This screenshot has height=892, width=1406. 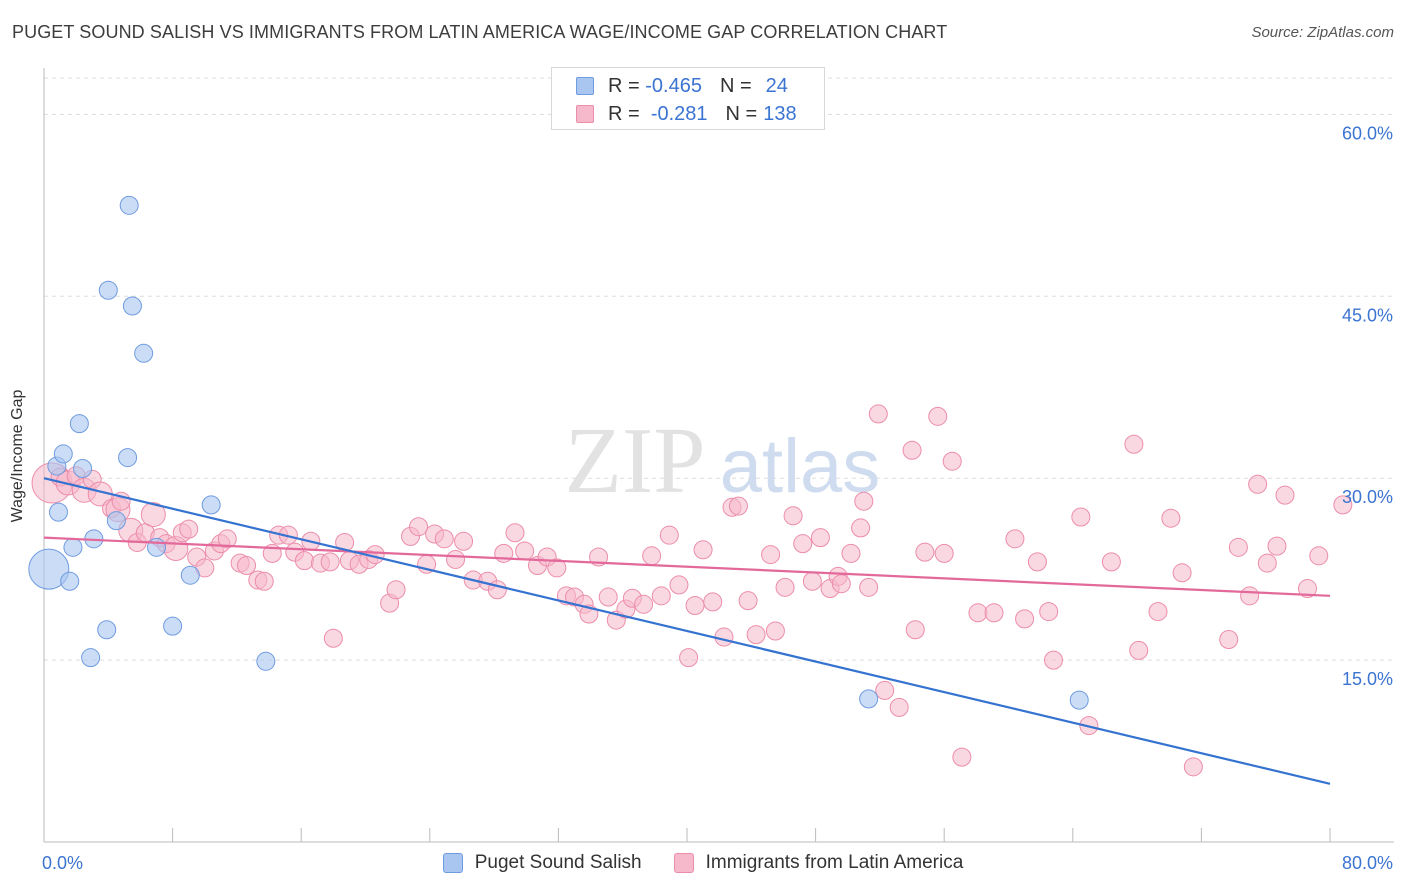 What do you see at coordinates (1322, 32) in the screenshot?
I see `source-label: Source: ZipAtlas.com` at bounding box center [1322, 32].